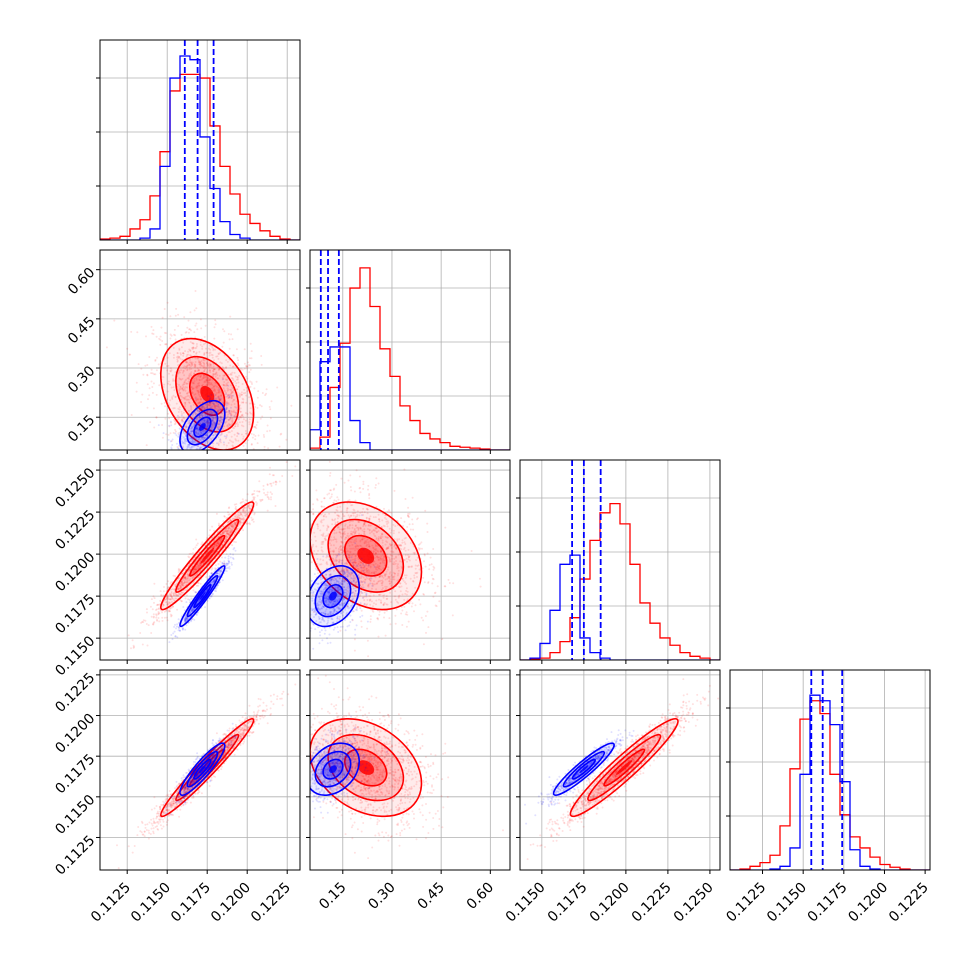  What do you see at coordinates (81, 379) in the screenshot?
I see `y-tick-label-1-1: 0.30` at bounding box center [81, 379].